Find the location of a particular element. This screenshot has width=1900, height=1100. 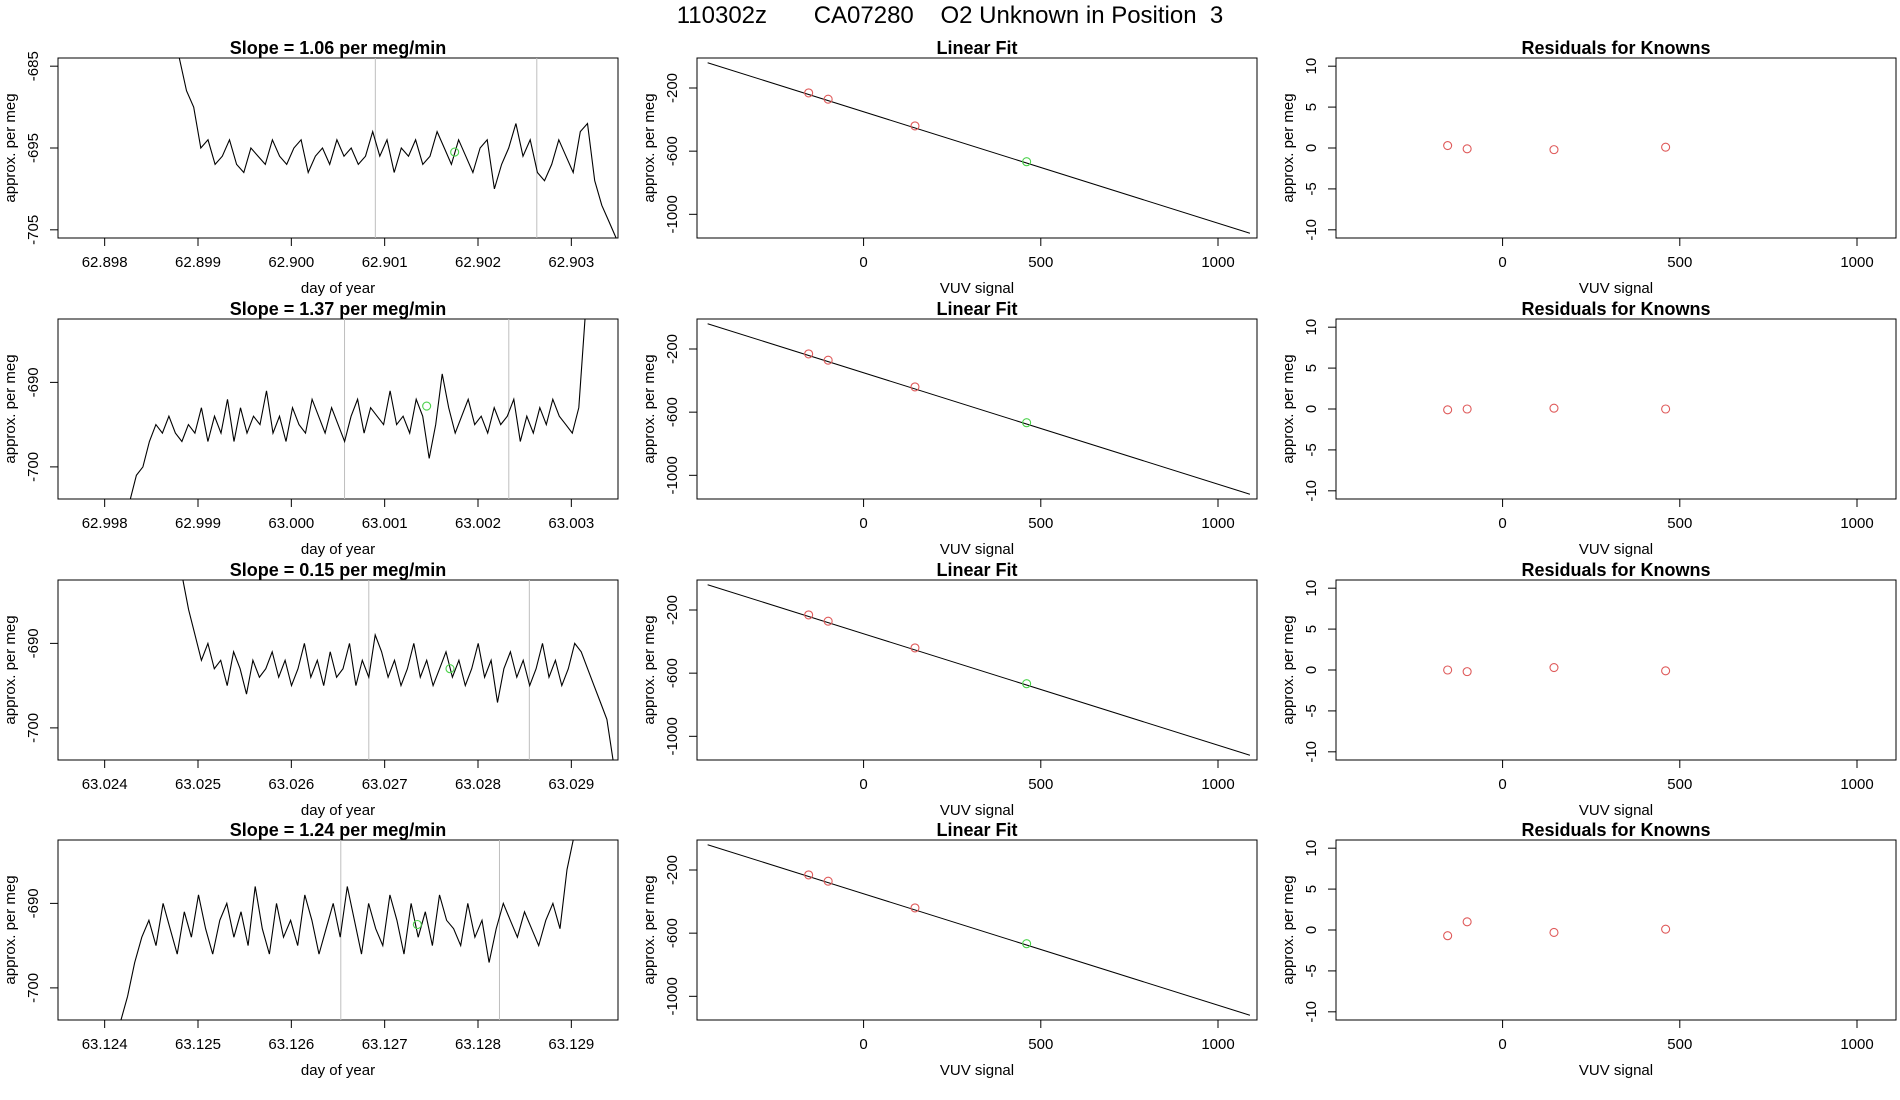

r1-linear-fit-xtick-label: 500 is located at coordinates (1040, 262).